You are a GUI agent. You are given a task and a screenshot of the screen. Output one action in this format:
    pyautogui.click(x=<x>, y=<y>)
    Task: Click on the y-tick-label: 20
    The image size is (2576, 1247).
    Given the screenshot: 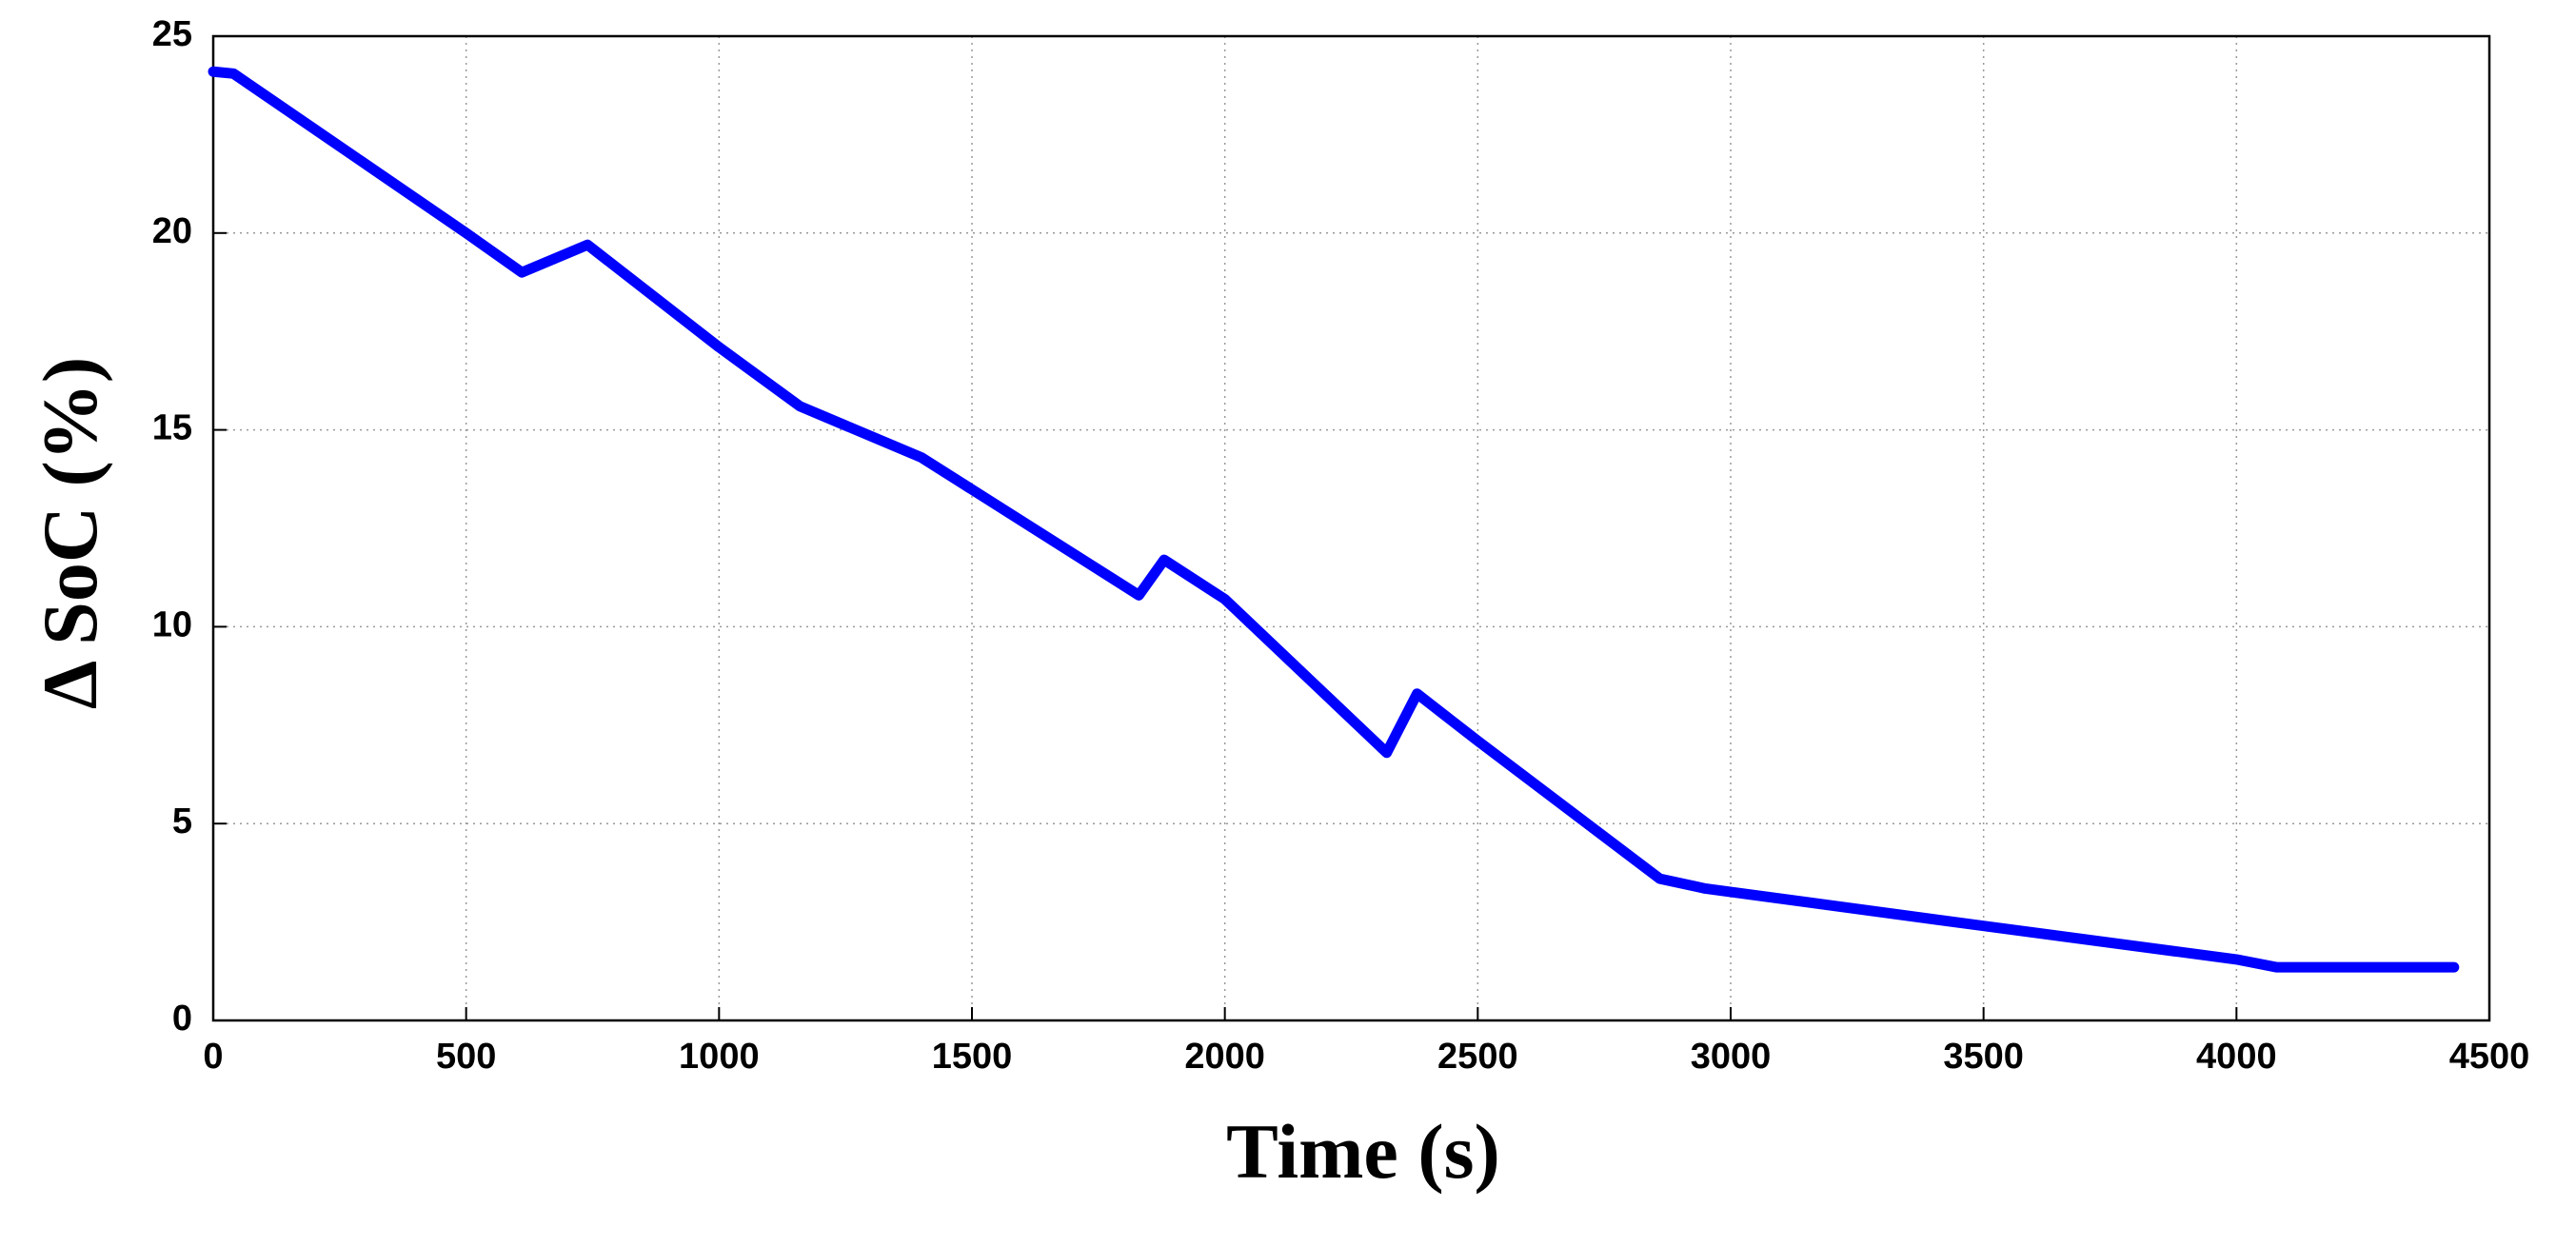 What is the action you would take?
    pyautogui.click(x=172, y=231)
    